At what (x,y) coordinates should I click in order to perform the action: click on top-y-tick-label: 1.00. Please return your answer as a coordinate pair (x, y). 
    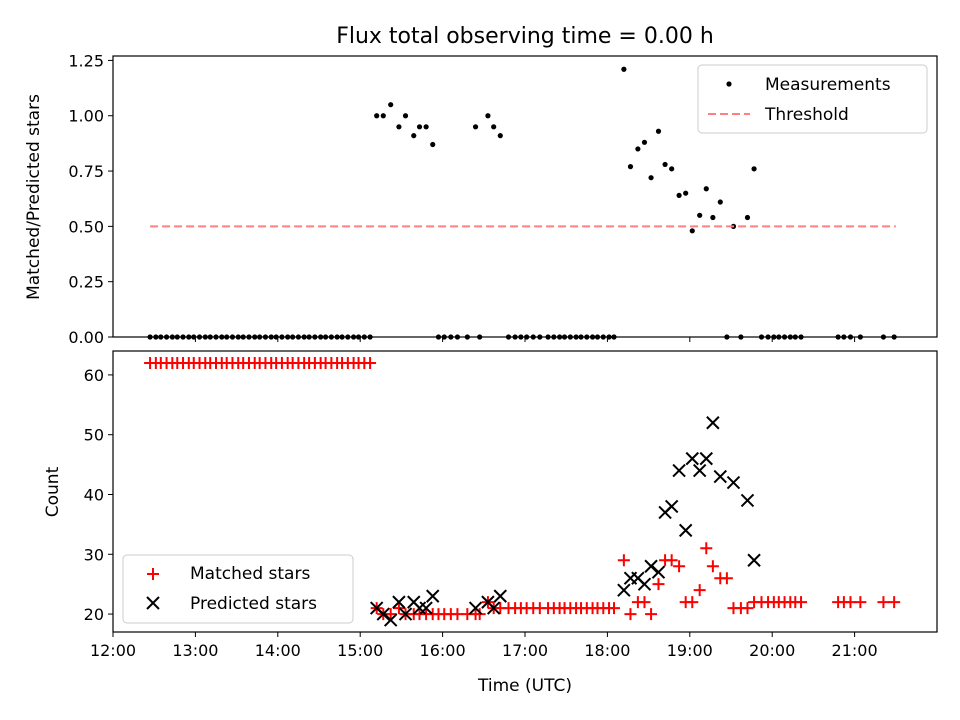
    Looking at the image, I should click on (86, 116).